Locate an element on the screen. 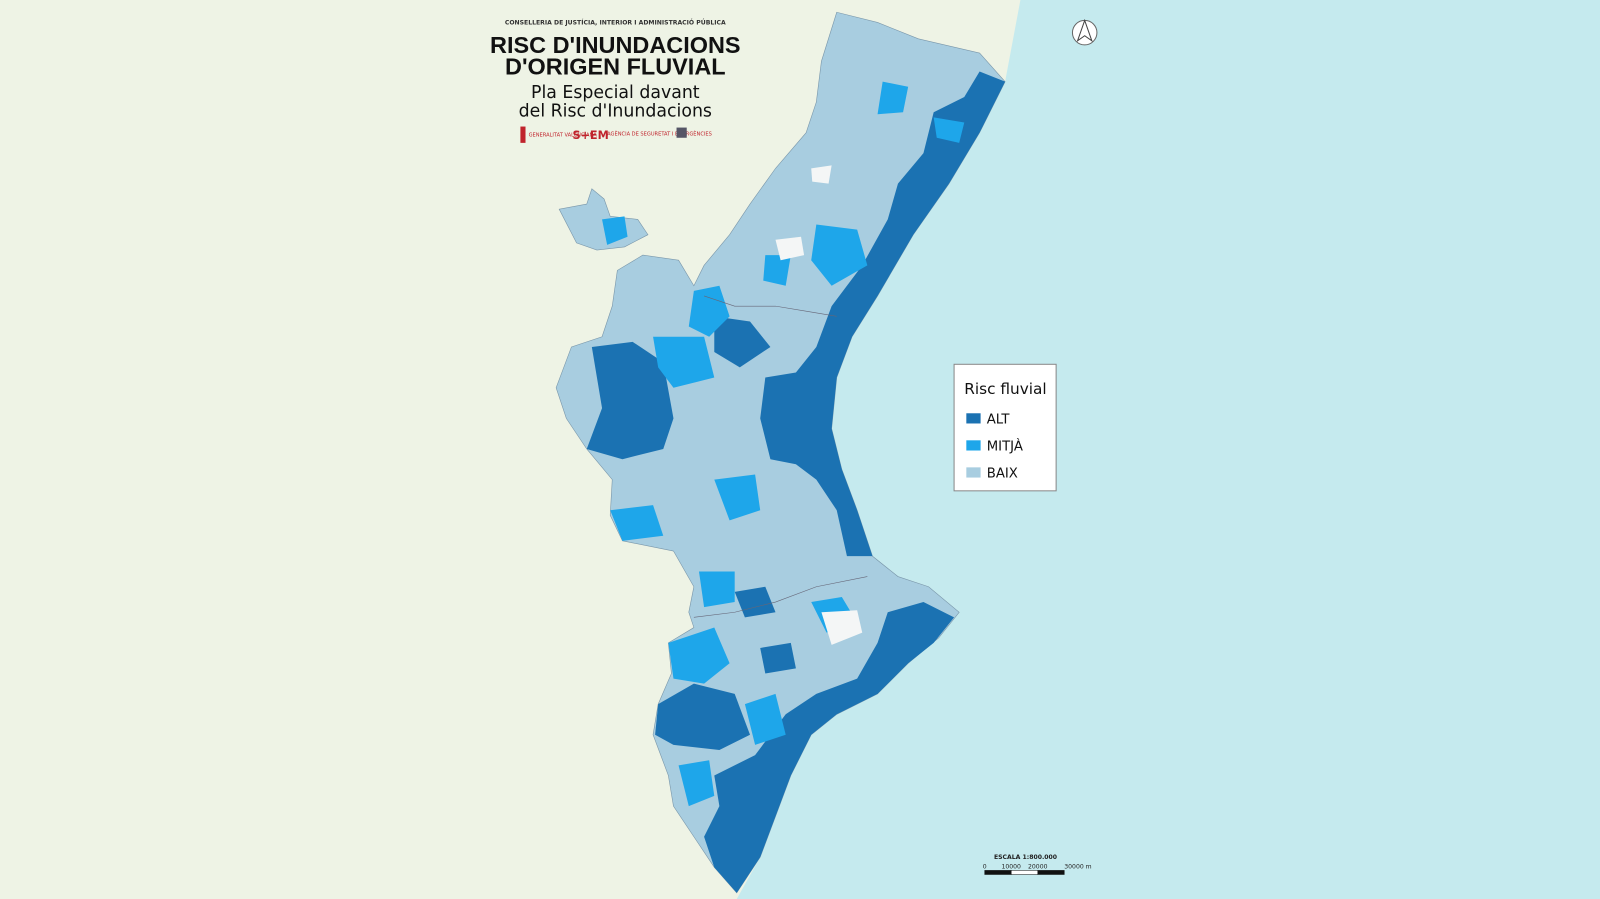  legend-title: Risc fluvial is located at coordinates (1005, 389).